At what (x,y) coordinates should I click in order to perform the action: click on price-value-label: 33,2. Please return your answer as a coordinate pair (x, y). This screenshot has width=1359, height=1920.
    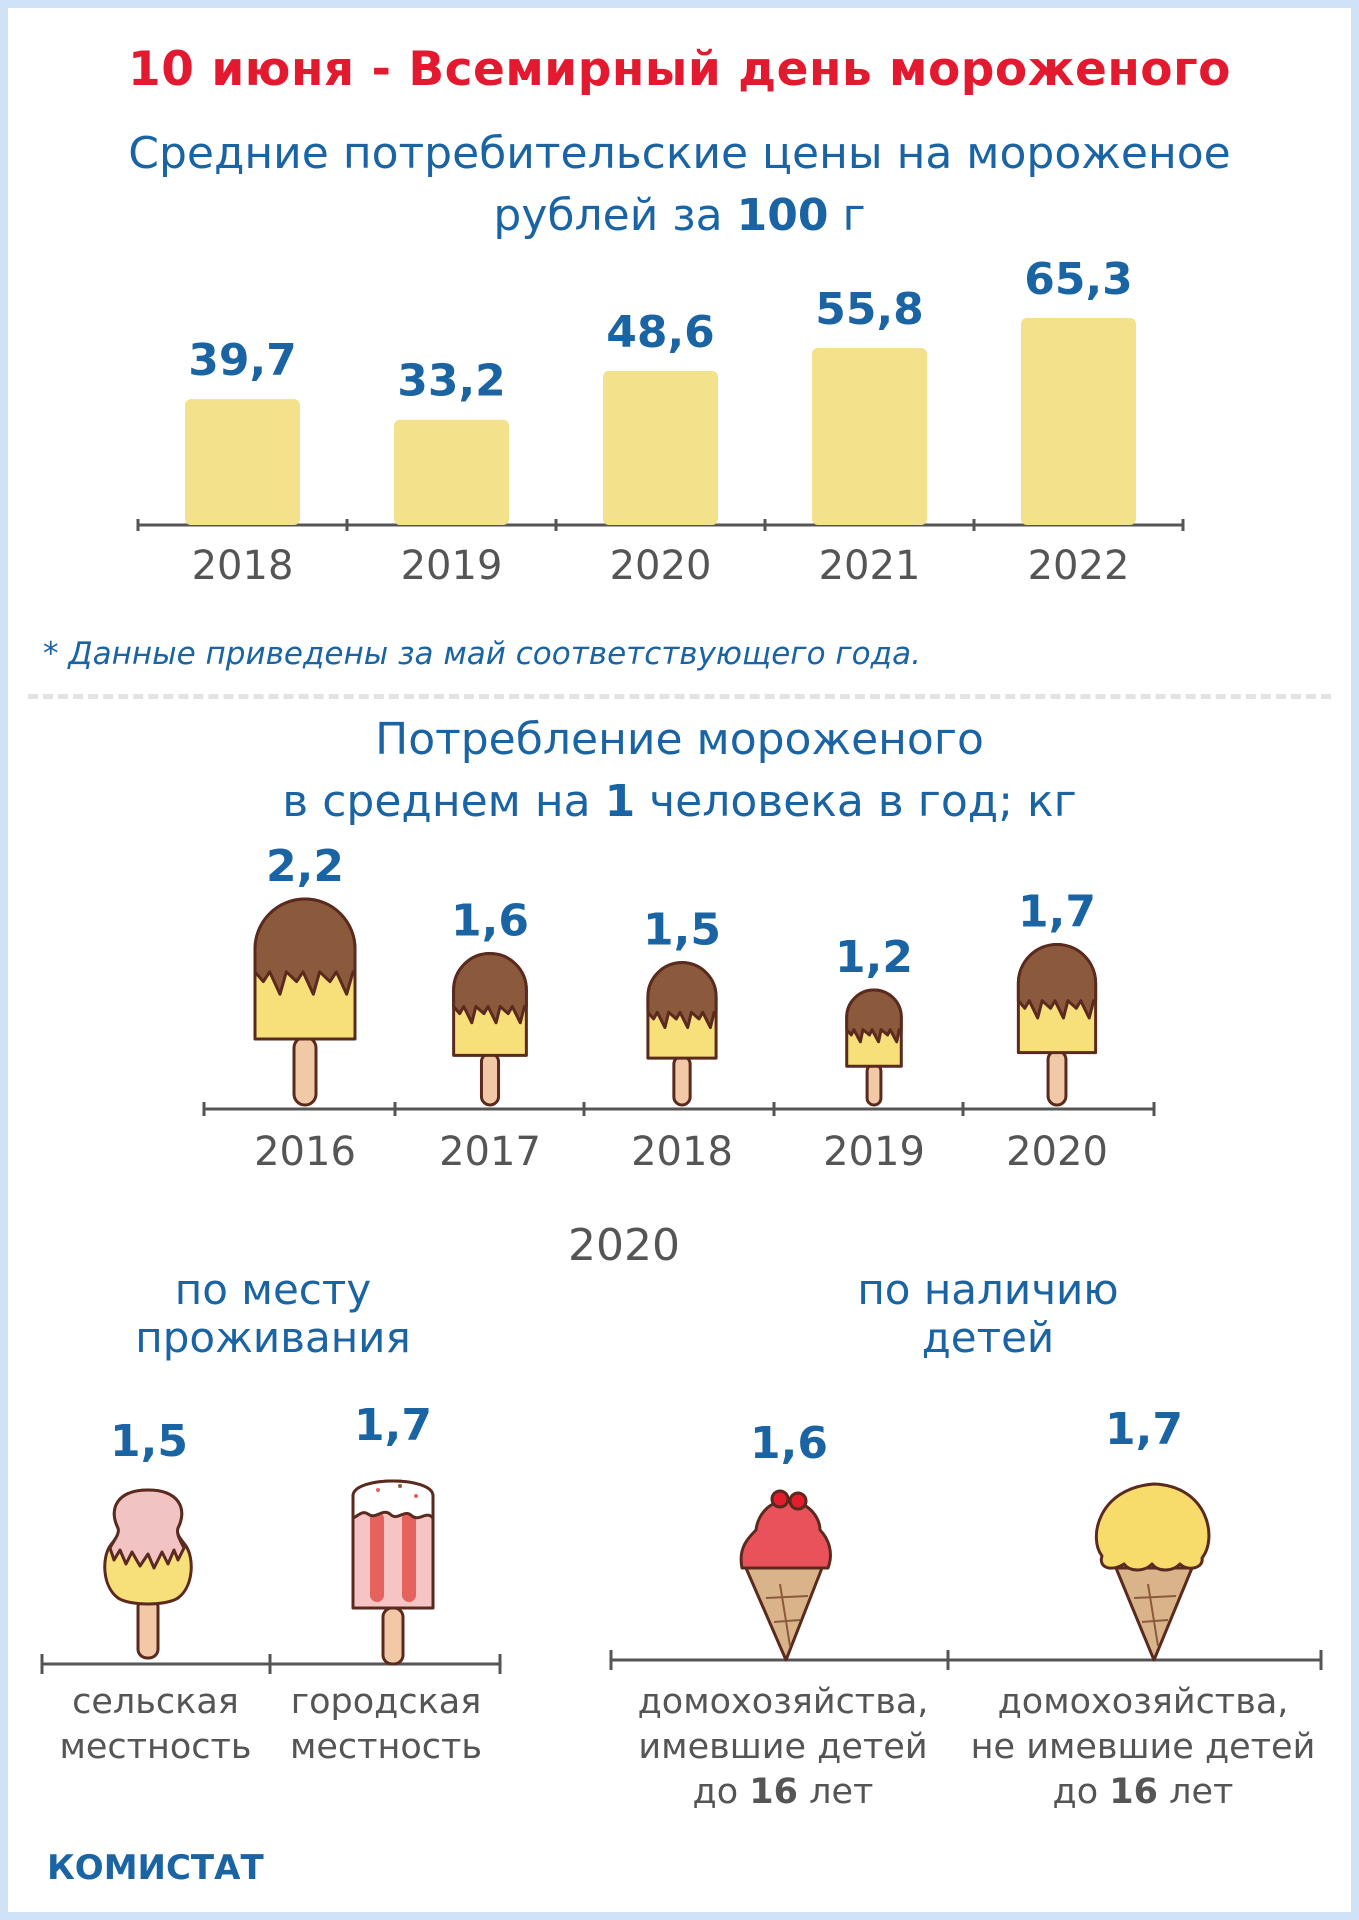
    Looking at the image, I should click on (451, 381).